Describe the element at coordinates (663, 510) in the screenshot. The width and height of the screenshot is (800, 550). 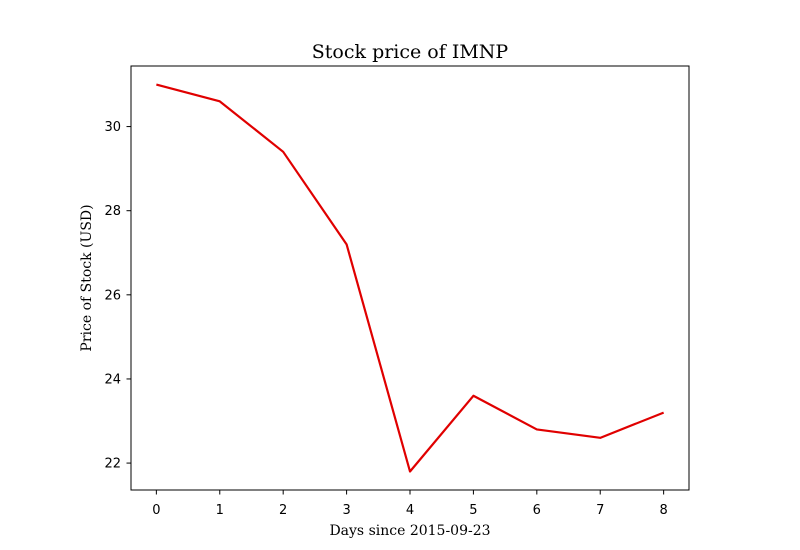
I see `x-tick-label: 8` at that location.